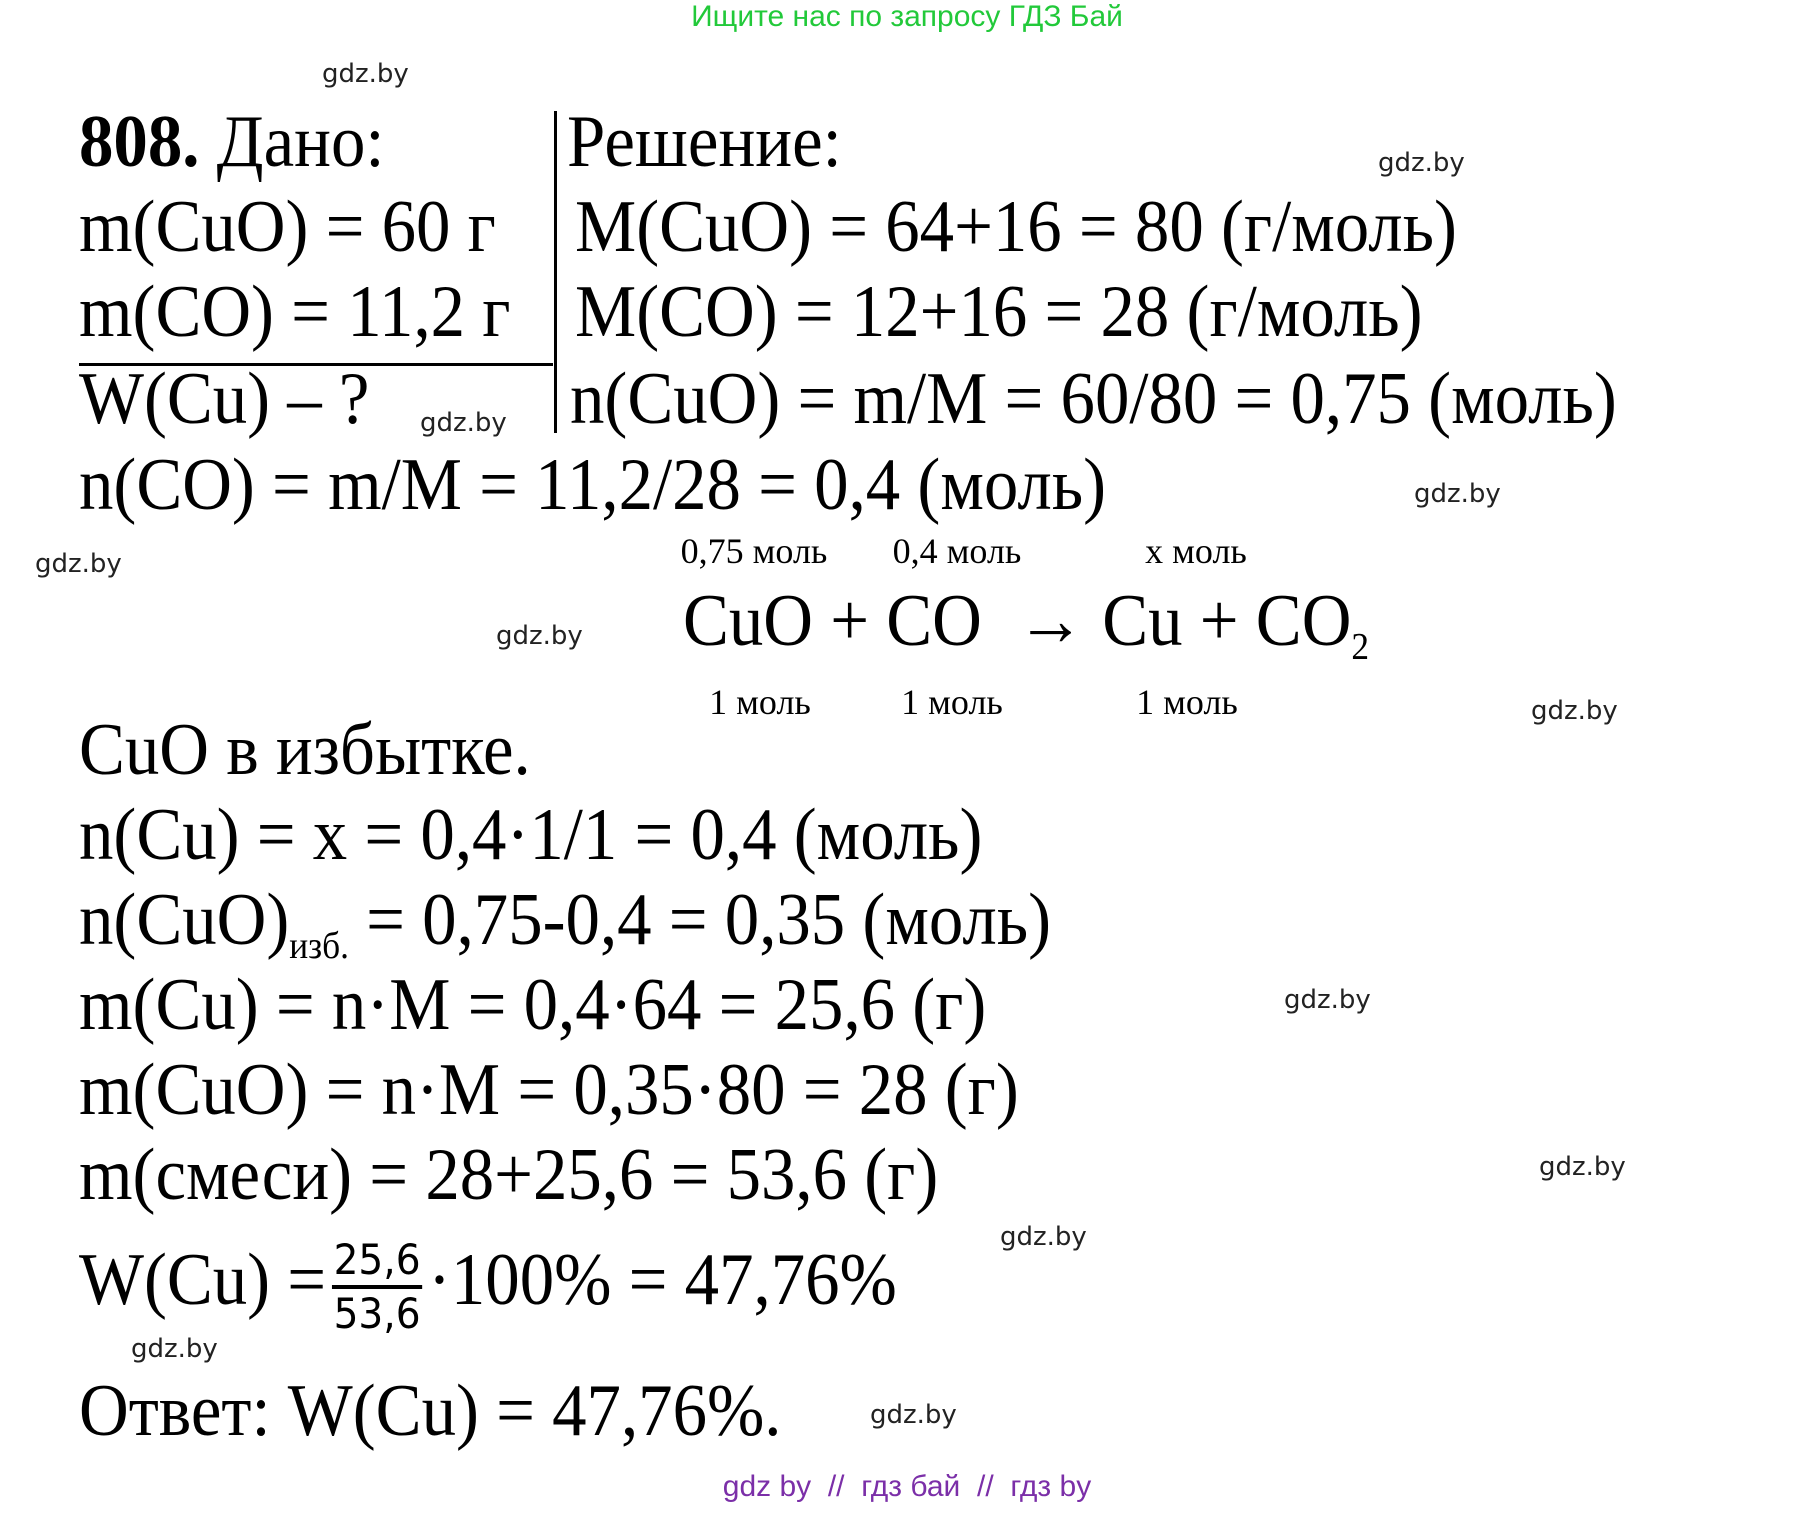 The image size is (1795, 1513). What do you see at coordinates (760, 702) in the screenshot?
I see `eq-below-cuo: 1 моль` at bounding box center [760, 702].